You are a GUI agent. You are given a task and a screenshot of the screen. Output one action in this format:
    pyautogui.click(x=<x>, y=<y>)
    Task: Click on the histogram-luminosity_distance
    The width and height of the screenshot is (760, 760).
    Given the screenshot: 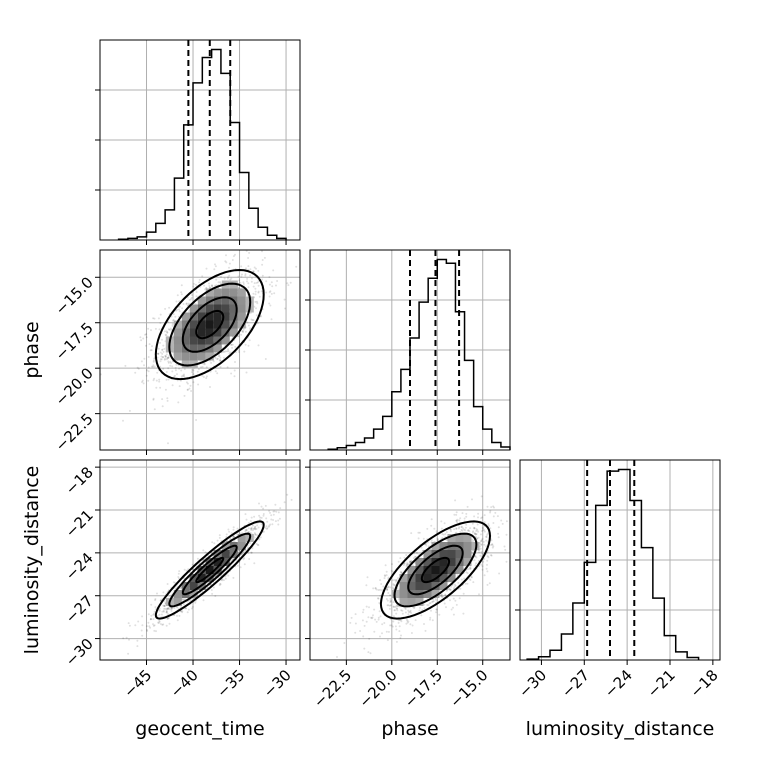 What is the action you would take?
    pyautogui.click(x=613, y=564)
    